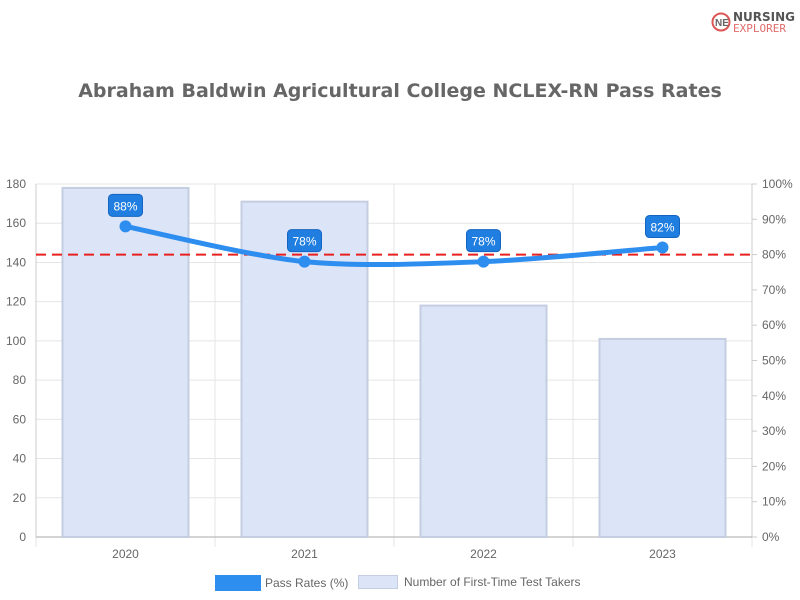 The width and height of the screenshot is (800, 600). Describe the element at coordinates (662, 437) in the screenshot. I see `bar-2023` at that location.